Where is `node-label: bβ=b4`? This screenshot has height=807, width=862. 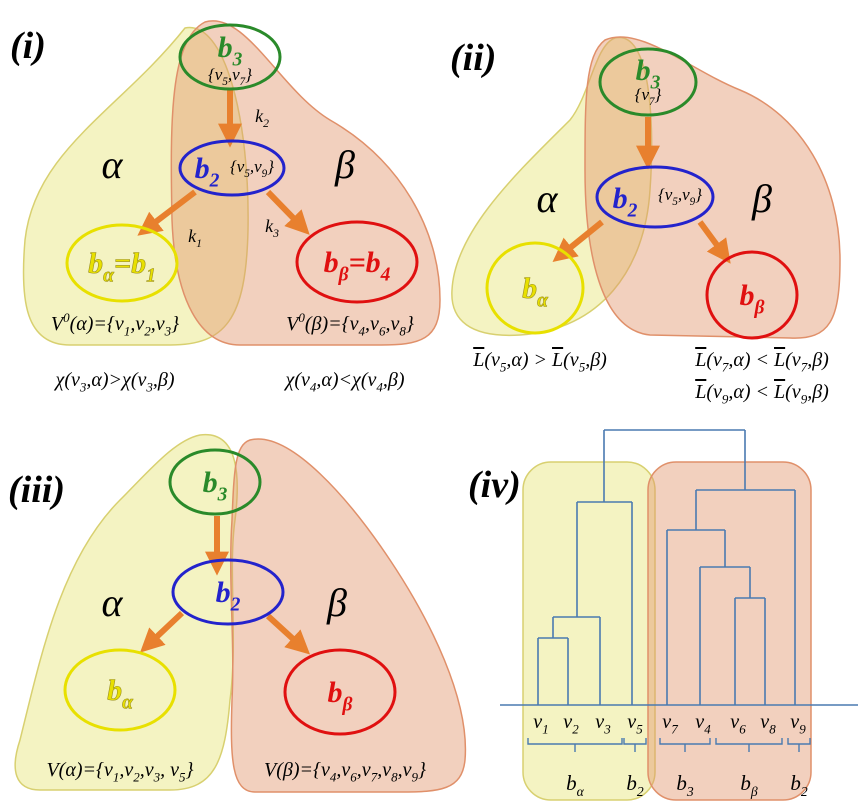 node-label: bβ=b4 is located at coordinates (357, 265).